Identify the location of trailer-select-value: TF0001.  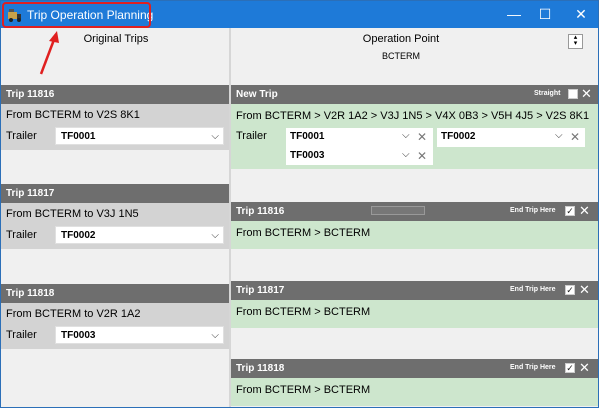
(78, 136).